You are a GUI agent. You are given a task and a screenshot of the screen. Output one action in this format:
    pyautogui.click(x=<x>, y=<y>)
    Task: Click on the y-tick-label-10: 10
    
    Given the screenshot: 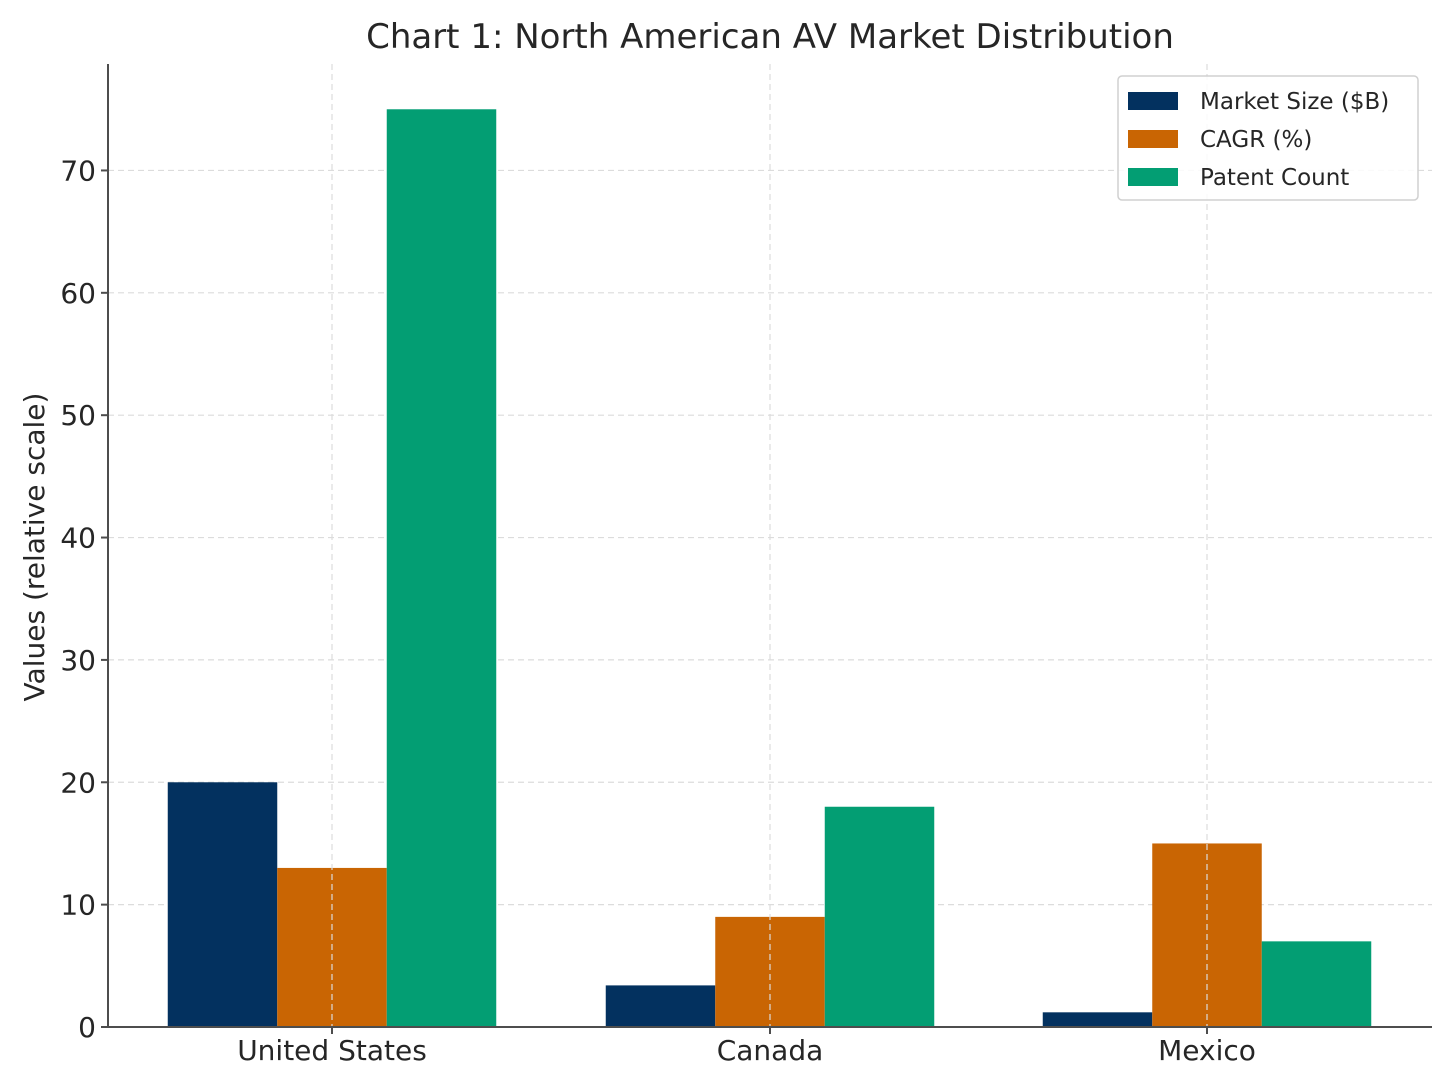 What is the action you would take?
    pyautogui.click(x=78, y=905)
    